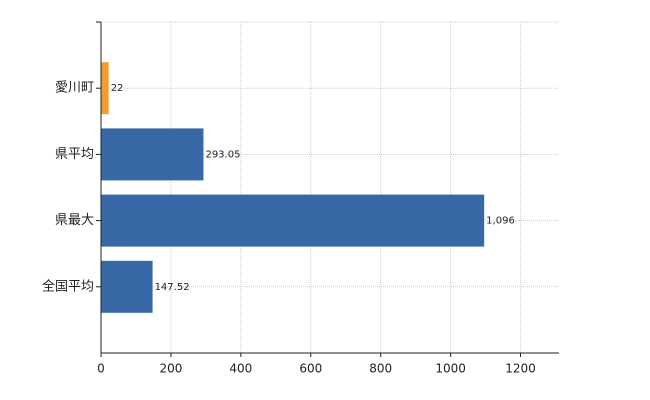 Image resolution: width=650 pixels, height=400 pixels. What do you see at coordinates (222, 154) in the screenshot?
I see `value-label: 293.05` at bounding box center [222, 154].